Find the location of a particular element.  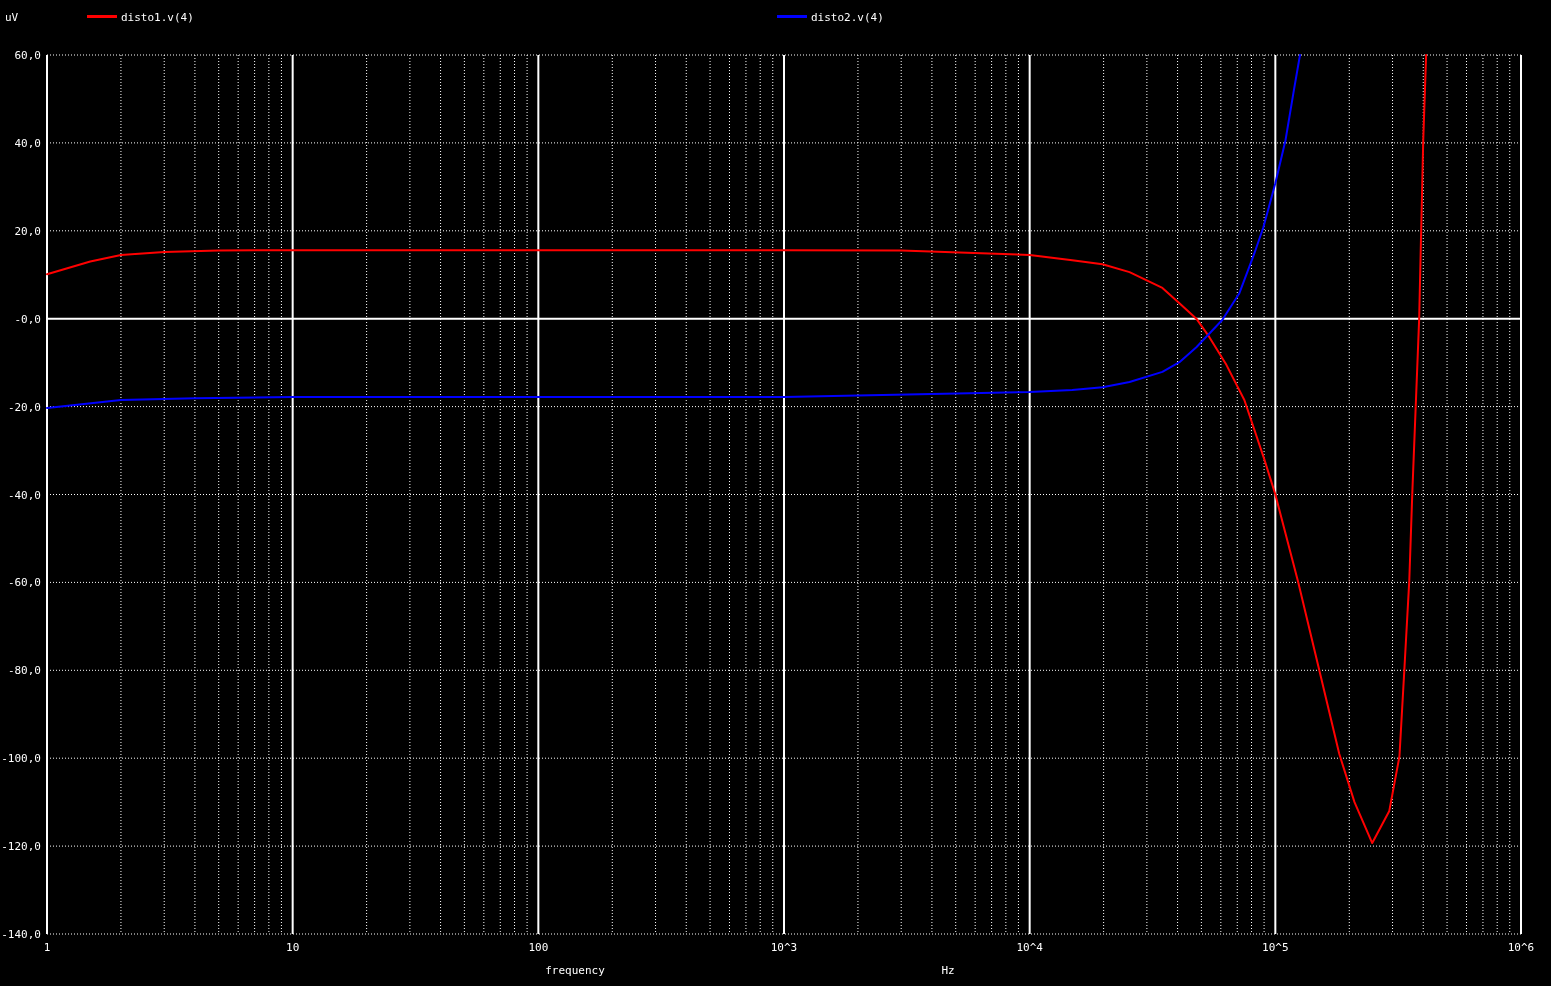

y-tick-label: -0,0 is located at coordinates (27, 319).